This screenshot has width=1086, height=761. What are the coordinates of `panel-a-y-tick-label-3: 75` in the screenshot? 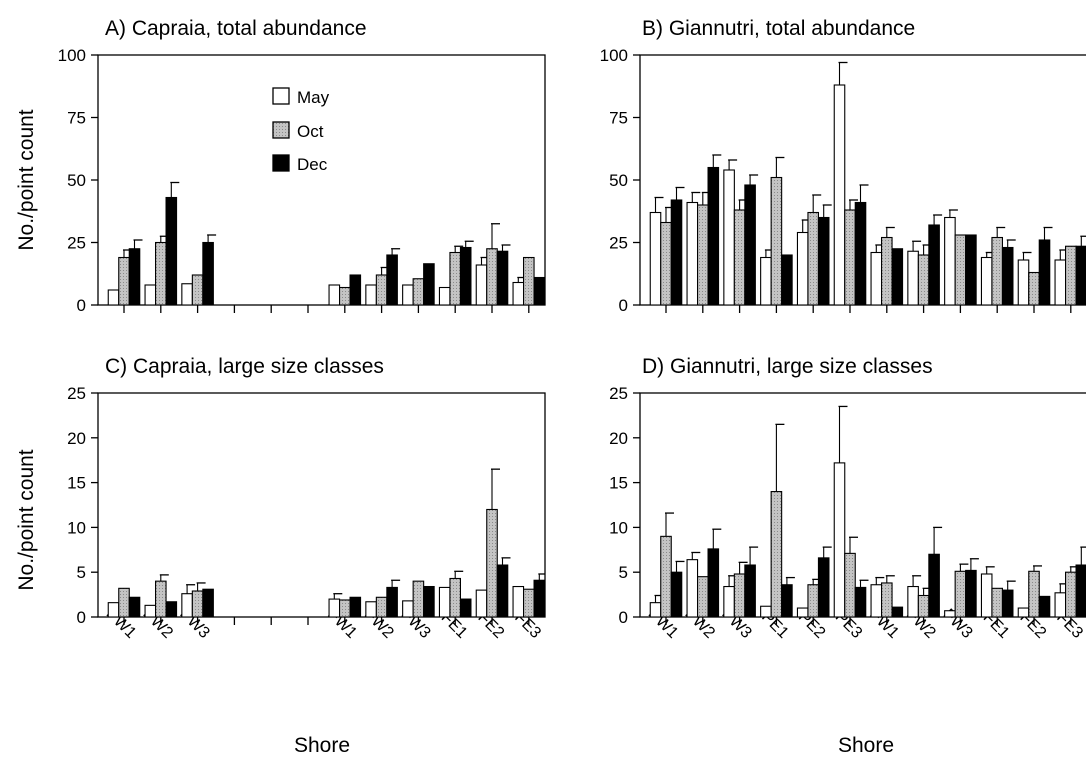 It's located at (76, 118).